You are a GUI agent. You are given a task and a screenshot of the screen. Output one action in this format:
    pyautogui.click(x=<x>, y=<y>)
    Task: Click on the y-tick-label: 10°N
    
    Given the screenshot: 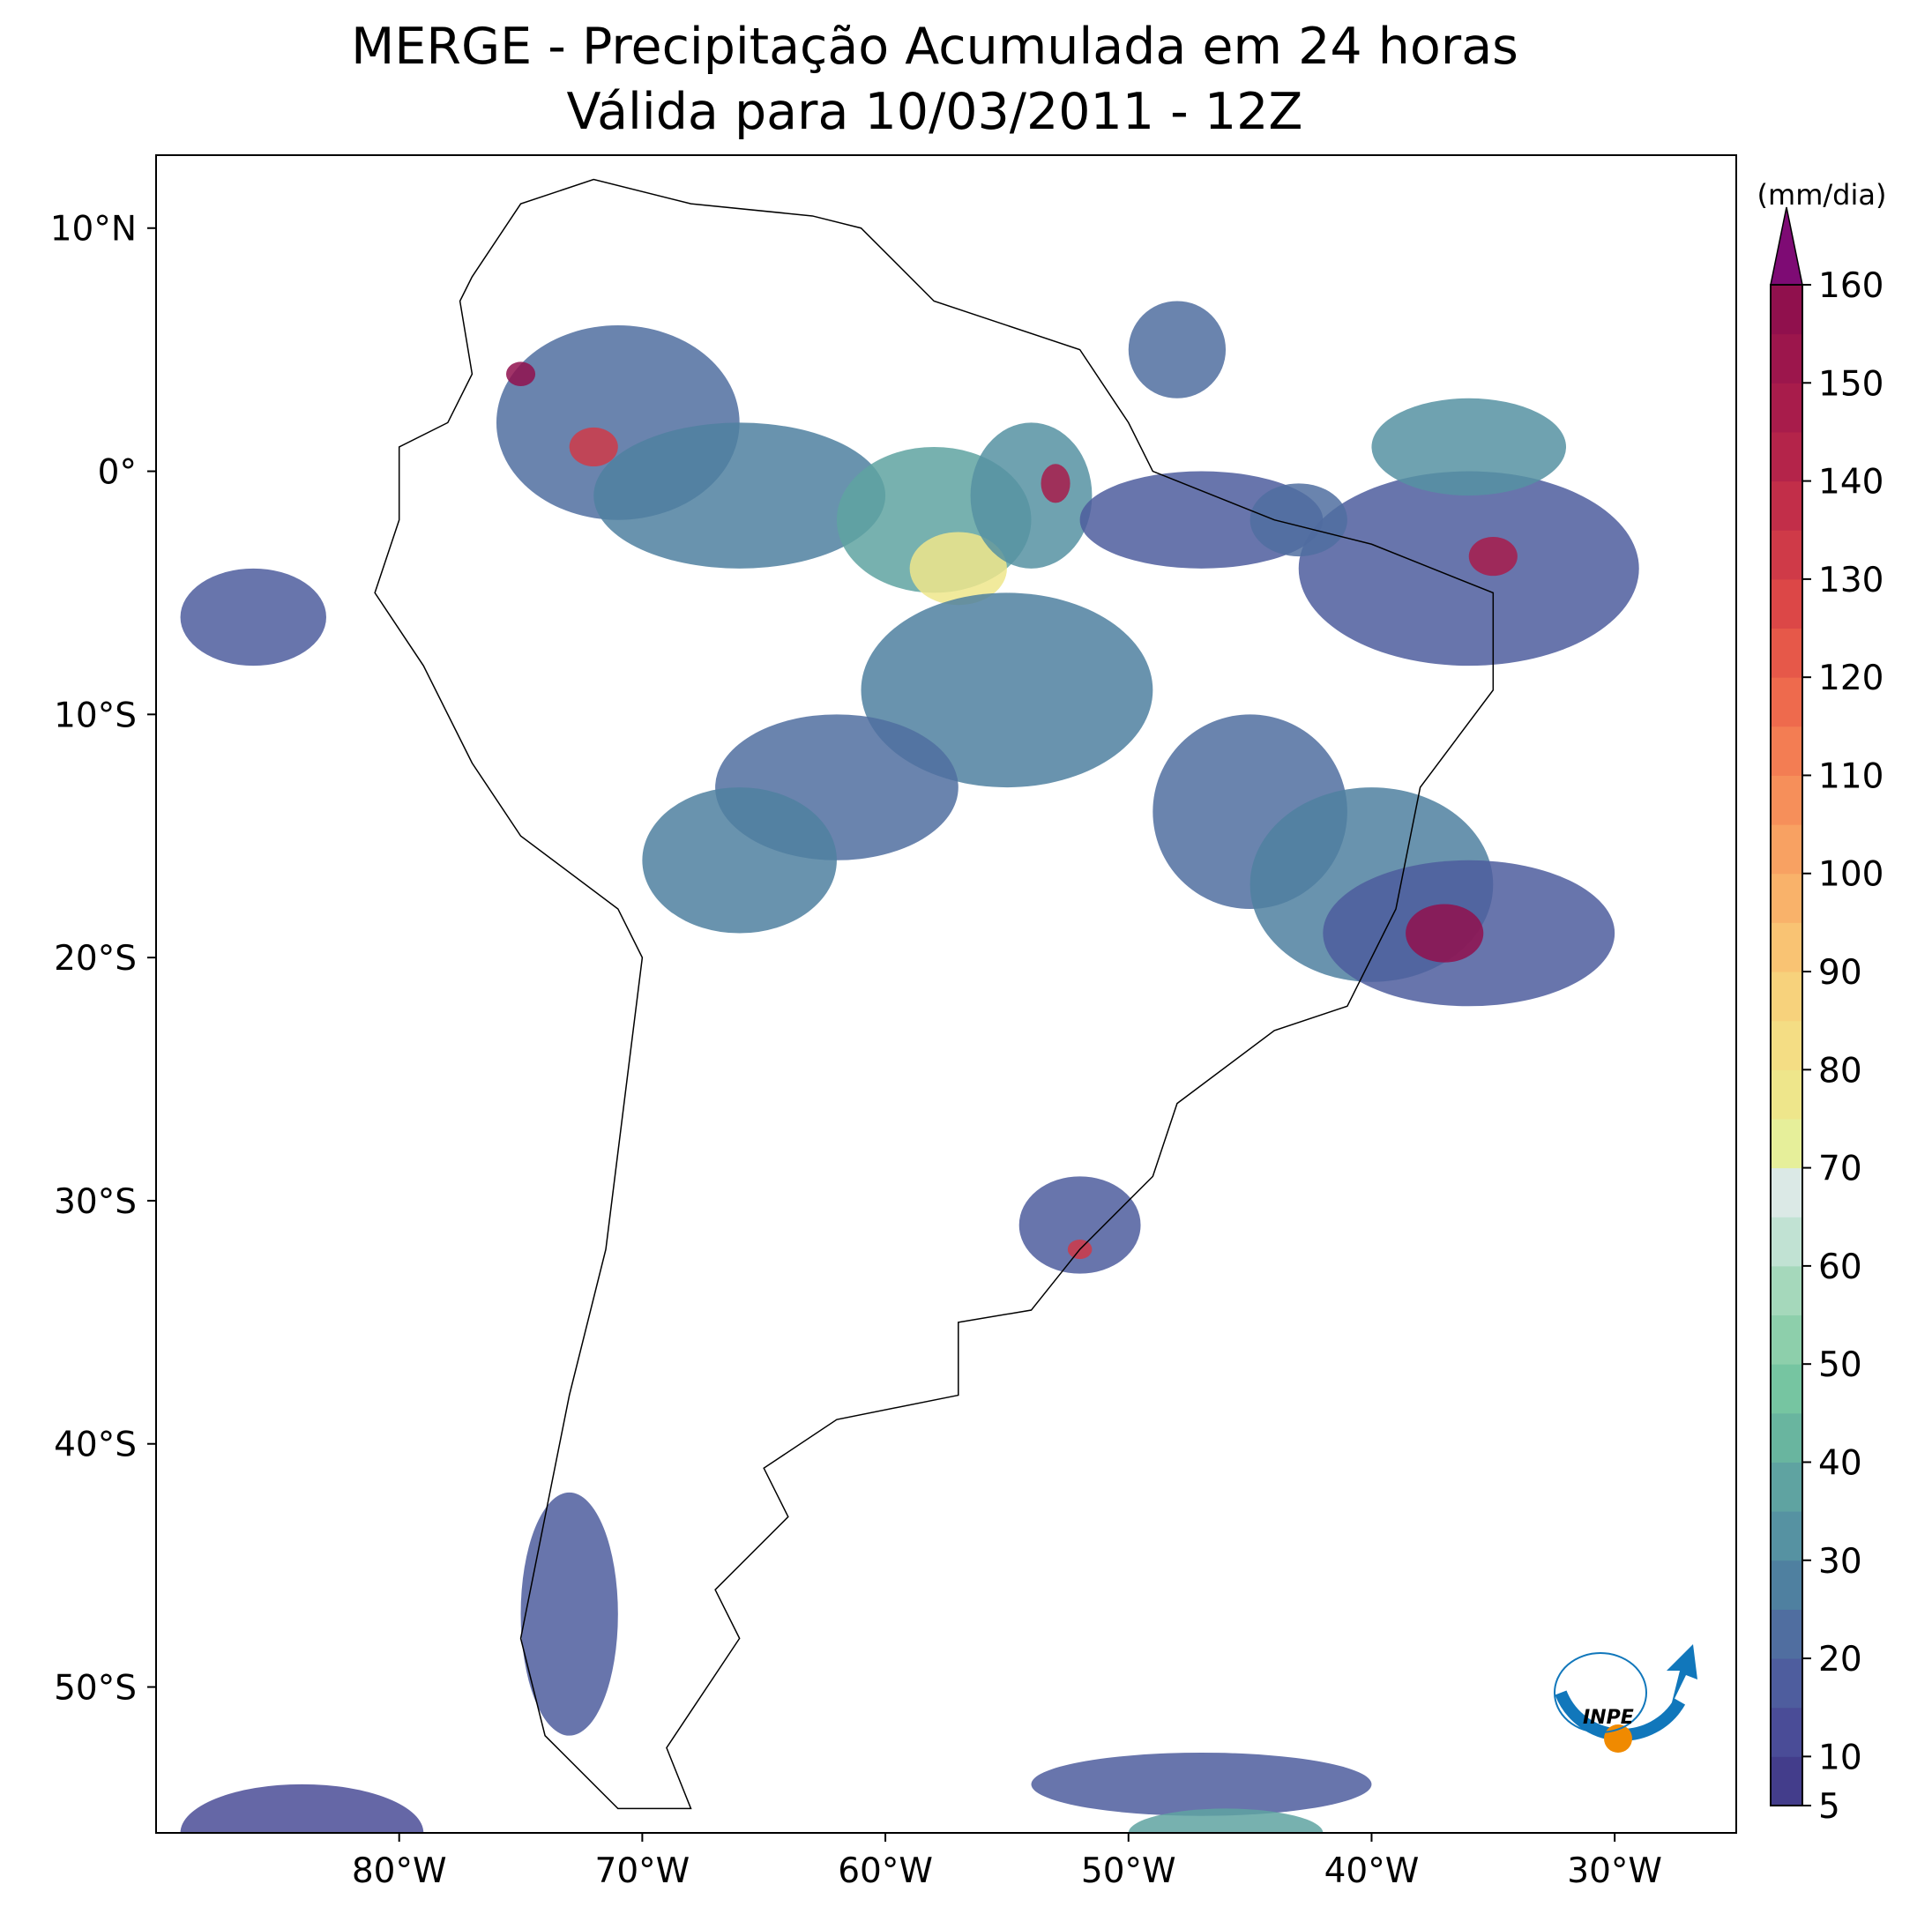 What is the action you would take?
    pyautogui.click(x=93, y=229)
    